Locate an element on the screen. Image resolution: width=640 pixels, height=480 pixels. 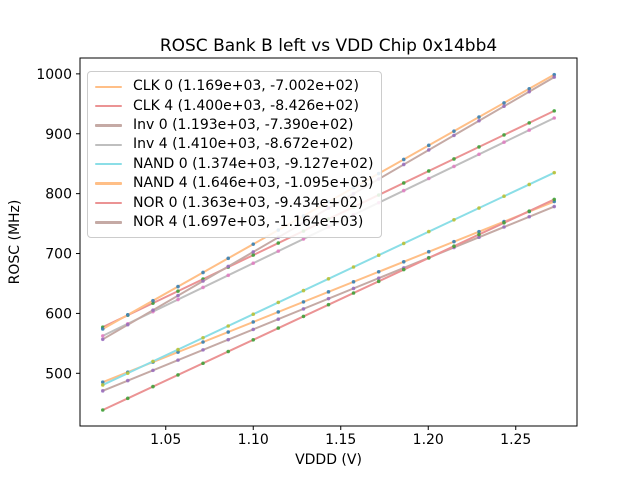
legend-item: CLK 0 (1.169e+03, -7.002e+02) is located at coordinates (234, 86).